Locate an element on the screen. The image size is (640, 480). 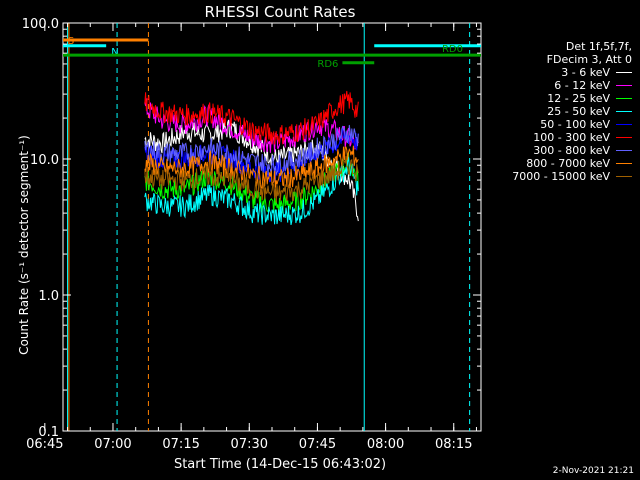
legend-entry: 25 - 50 keV is located at coordinates (551, 111).